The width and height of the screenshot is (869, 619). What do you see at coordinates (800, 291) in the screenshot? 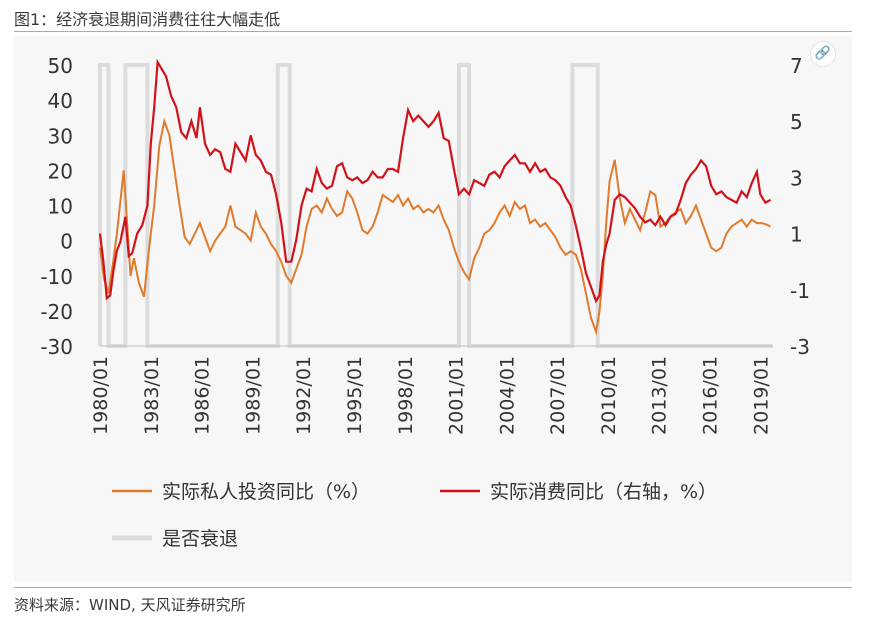
I see `right-axis-tick-label: -1` at bounding box center [800, 291].